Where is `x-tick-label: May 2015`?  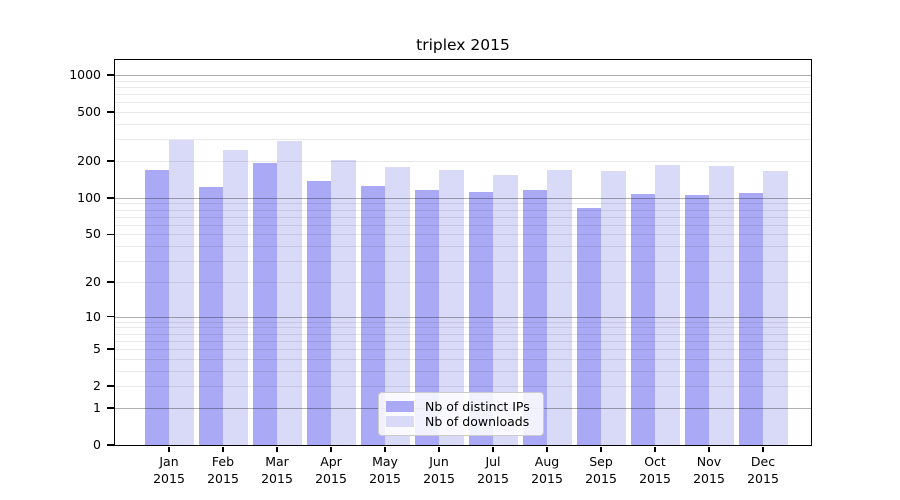
x-tick-label: May 2015 is located at coordinates (385, 470).